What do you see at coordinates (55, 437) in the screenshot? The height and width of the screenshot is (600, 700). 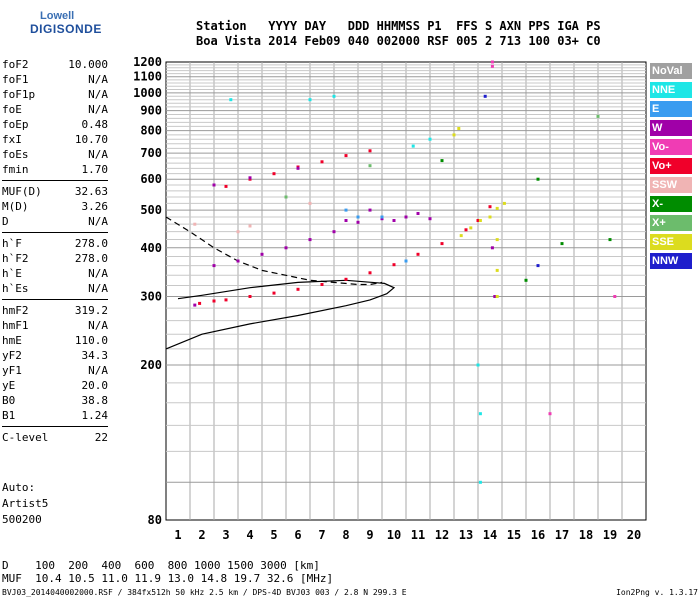 I see `param-row: C-level 22` at bounding box center [55, 437].